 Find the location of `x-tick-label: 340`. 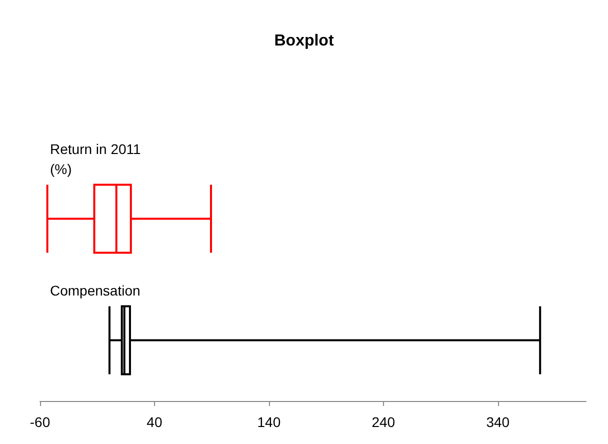

x-tick-label: 340 is located at coordinates (498, 422).